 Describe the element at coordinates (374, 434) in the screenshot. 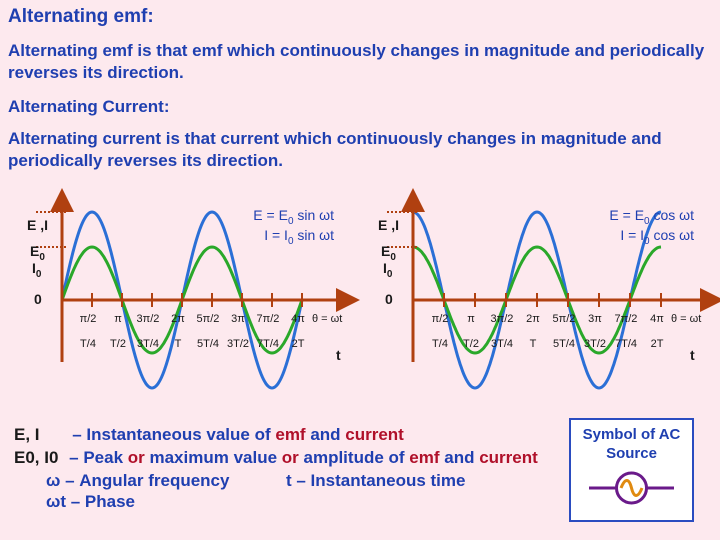

I see `legend-inst-current: current` at that location.